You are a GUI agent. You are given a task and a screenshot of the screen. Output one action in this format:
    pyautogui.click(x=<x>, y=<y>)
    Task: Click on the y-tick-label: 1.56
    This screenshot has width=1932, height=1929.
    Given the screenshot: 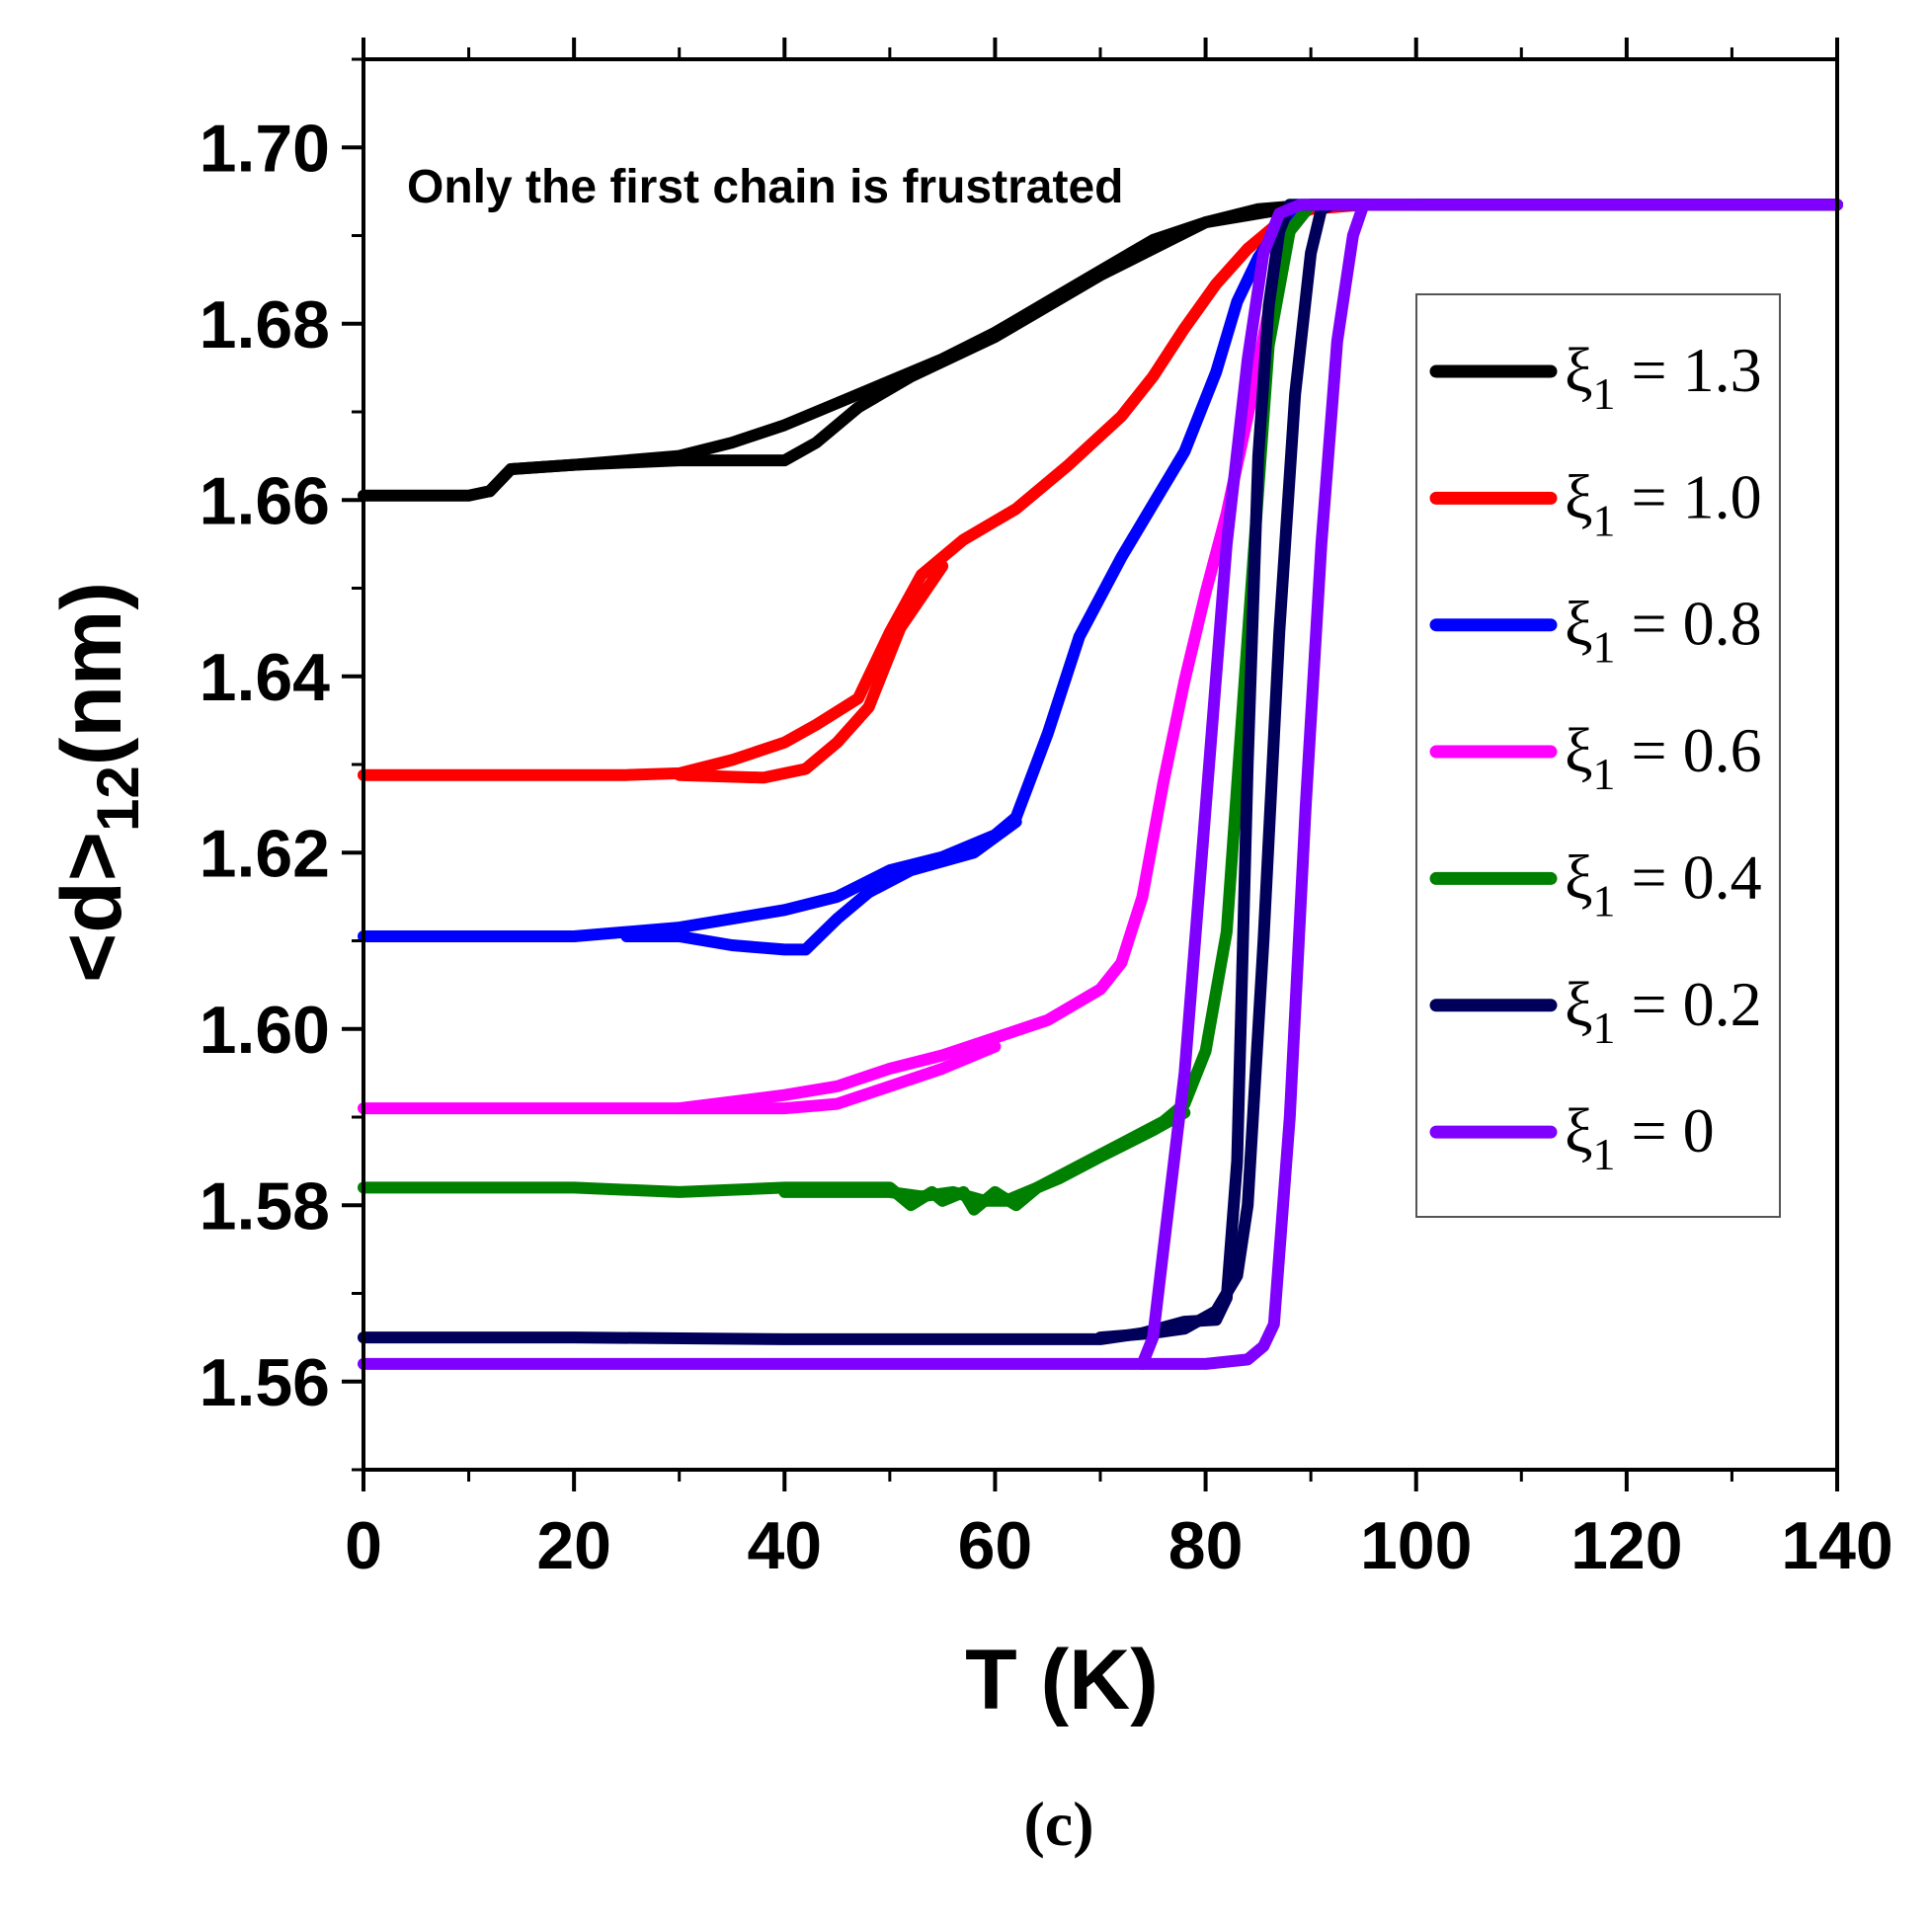 What is the action you would take?
    pyautogui.click(x=265, y=1382)
    